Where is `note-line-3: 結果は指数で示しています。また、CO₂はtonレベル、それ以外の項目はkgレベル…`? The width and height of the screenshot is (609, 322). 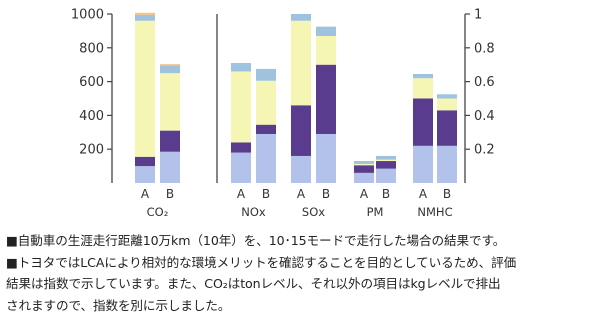 note-line-3: 結果は指数で示しています。また、CO₂はtonレベル、それ以外の項目はkgレベル… is located at coordinates (253, 283).